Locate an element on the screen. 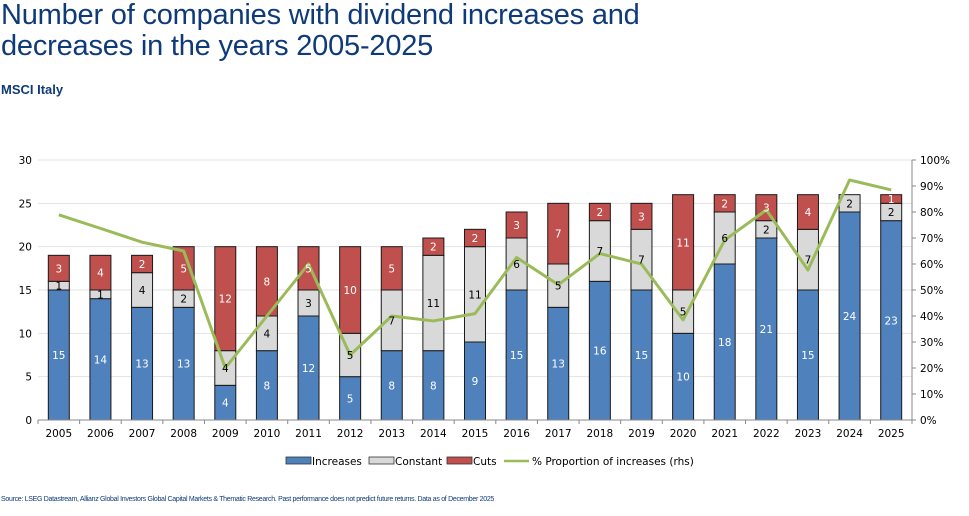 The width and height of the screenshot is (969, 516). bar-cuts-label: 1 is located at coordinates (891, 200).